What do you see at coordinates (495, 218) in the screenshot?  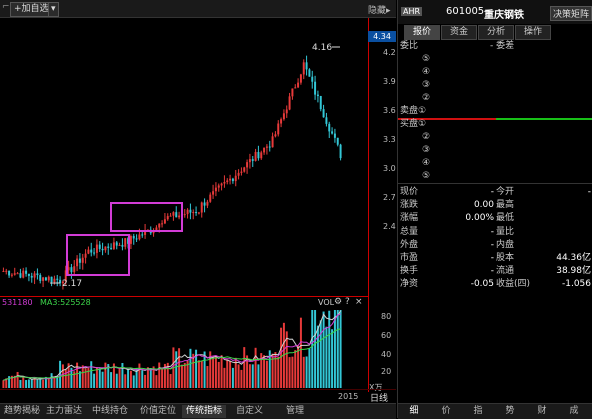 I see `quote-row: 涨幅 0.00% 最低` at bounding box center [495, 218].